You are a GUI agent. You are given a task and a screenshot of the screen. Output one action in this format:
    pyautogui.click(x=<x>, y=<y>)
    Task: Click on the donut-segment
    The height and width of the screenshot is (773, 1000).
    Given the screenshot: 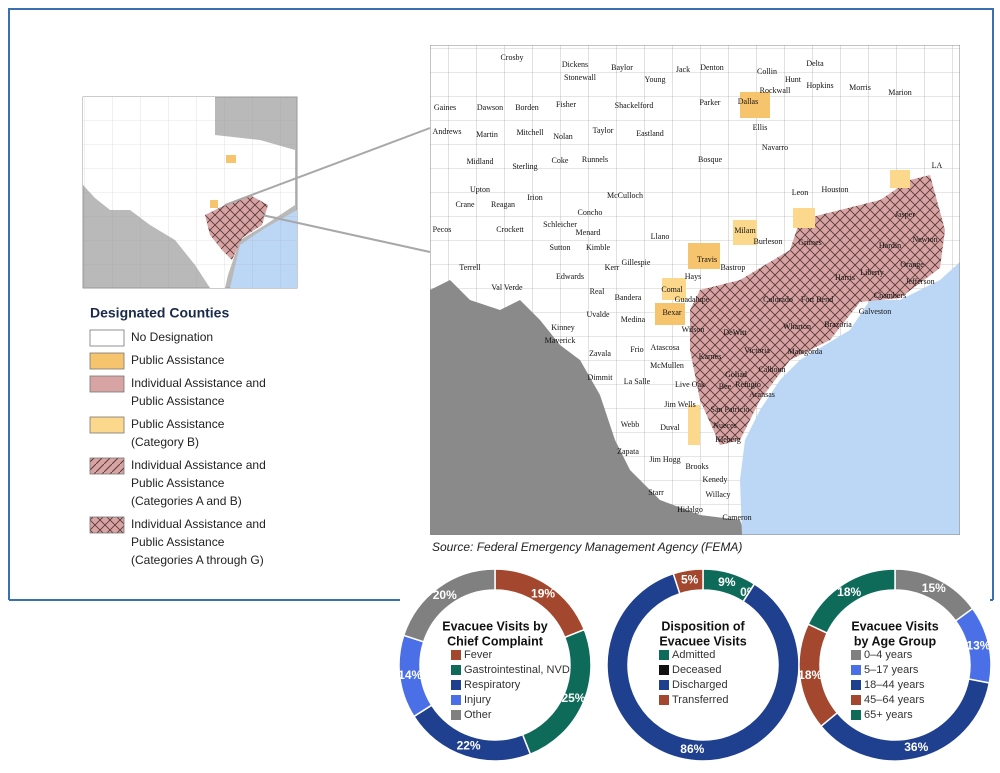 What is the action you would take?
    pyautogui.click(x=688, y=581)
    